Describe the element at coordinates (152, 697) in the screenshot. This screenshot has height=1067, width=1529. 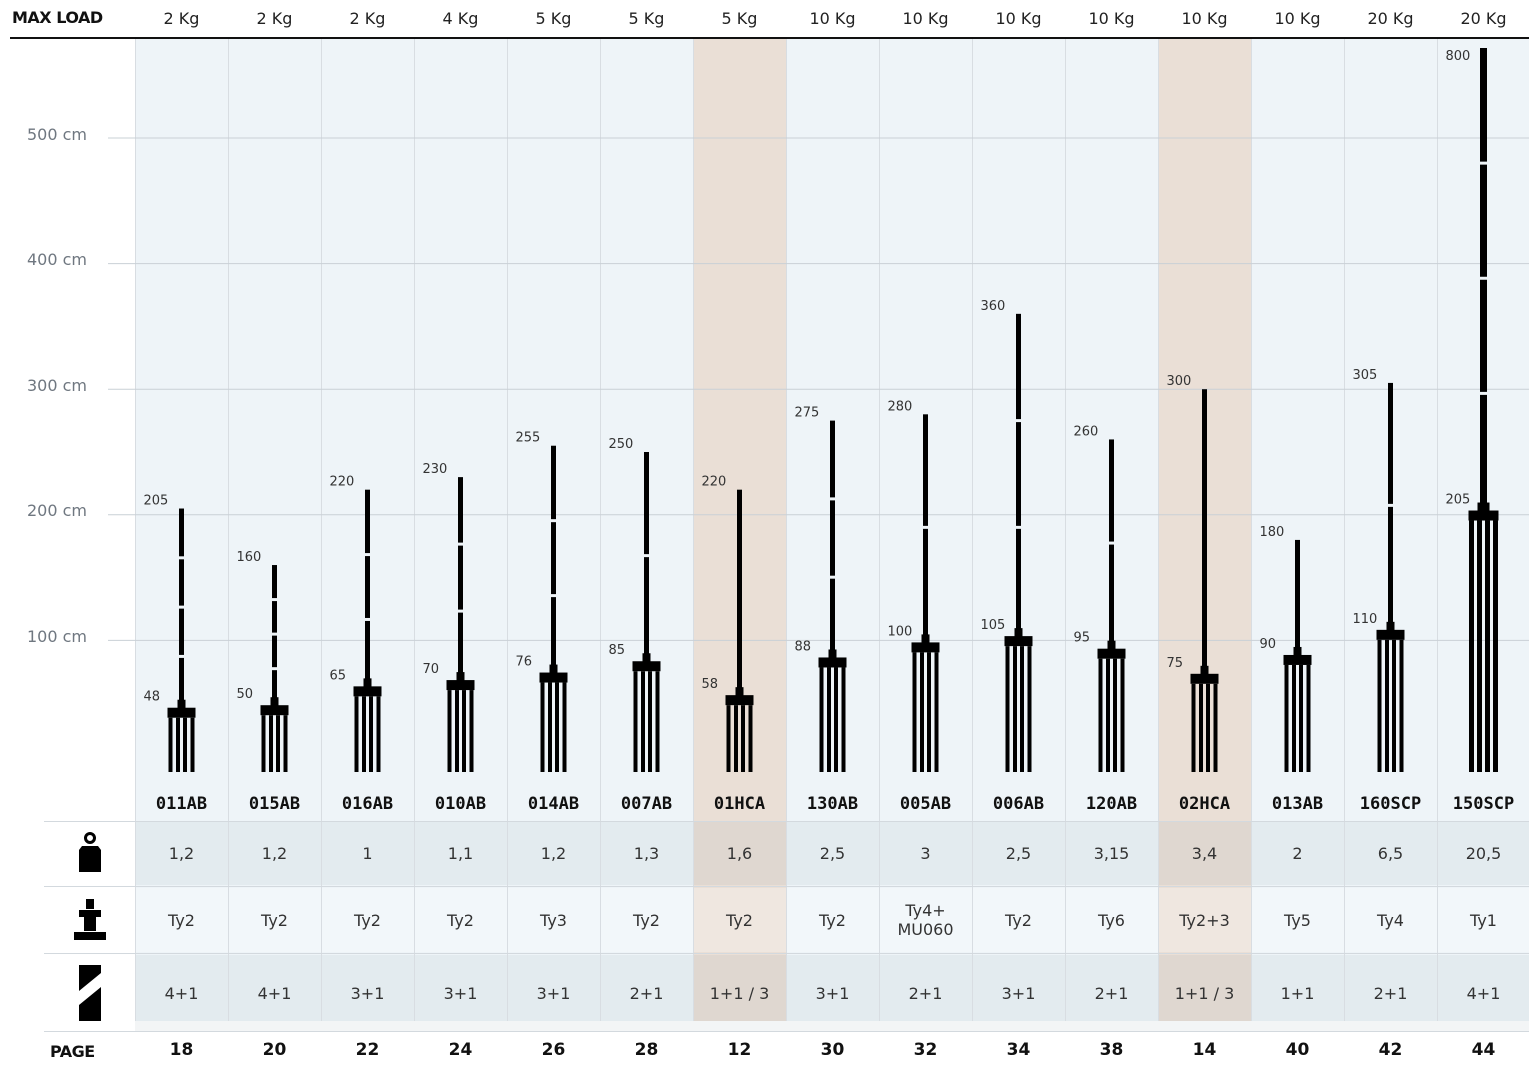
I see `min-height-label: 48` at that location.